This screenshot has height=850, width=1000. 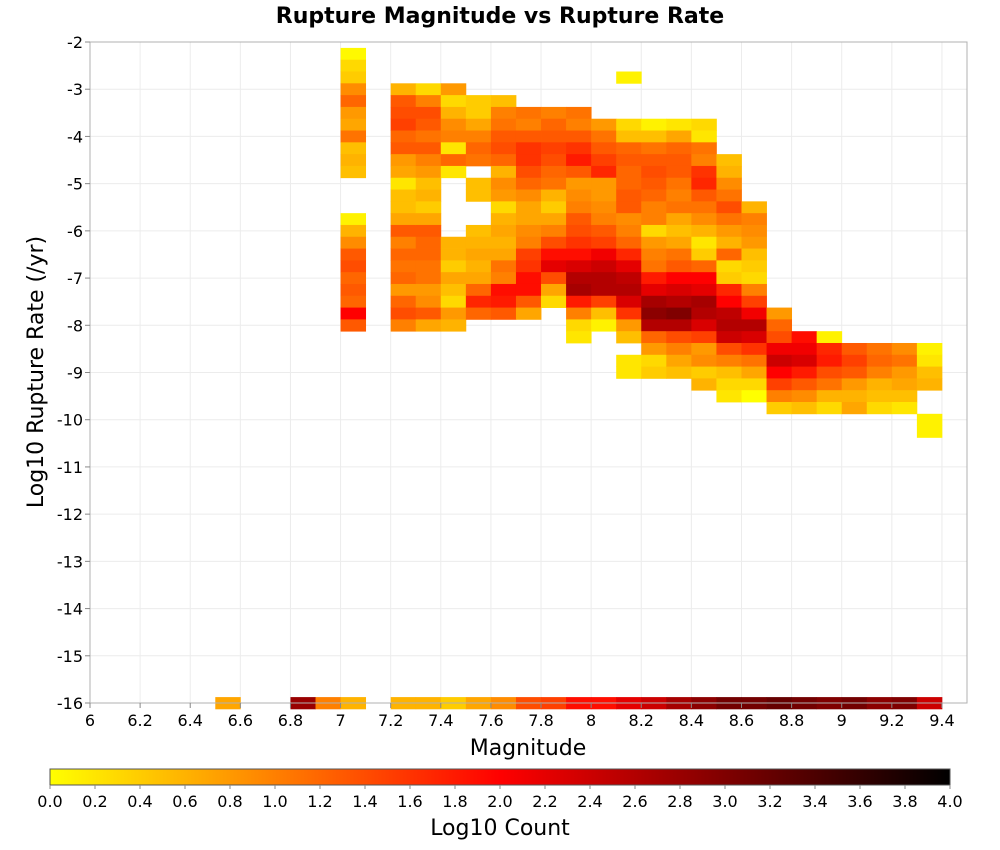 What do you see at coordinates (73, 373) in the screenshot?
I see `y-axis-ticks: -2 -3 -4 -5 -6 -7 -8 -9 -10 -11 -12 -13 -14 -15 -16` at bounding box center [73, 373].